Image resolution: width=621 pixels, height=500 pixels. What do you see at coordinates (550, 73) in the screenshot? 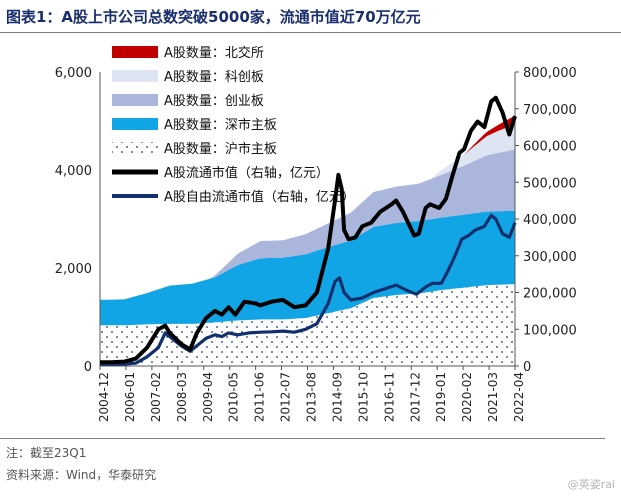
I see `y-right-tick-label: 800,000` at bounding box center [550, 73].